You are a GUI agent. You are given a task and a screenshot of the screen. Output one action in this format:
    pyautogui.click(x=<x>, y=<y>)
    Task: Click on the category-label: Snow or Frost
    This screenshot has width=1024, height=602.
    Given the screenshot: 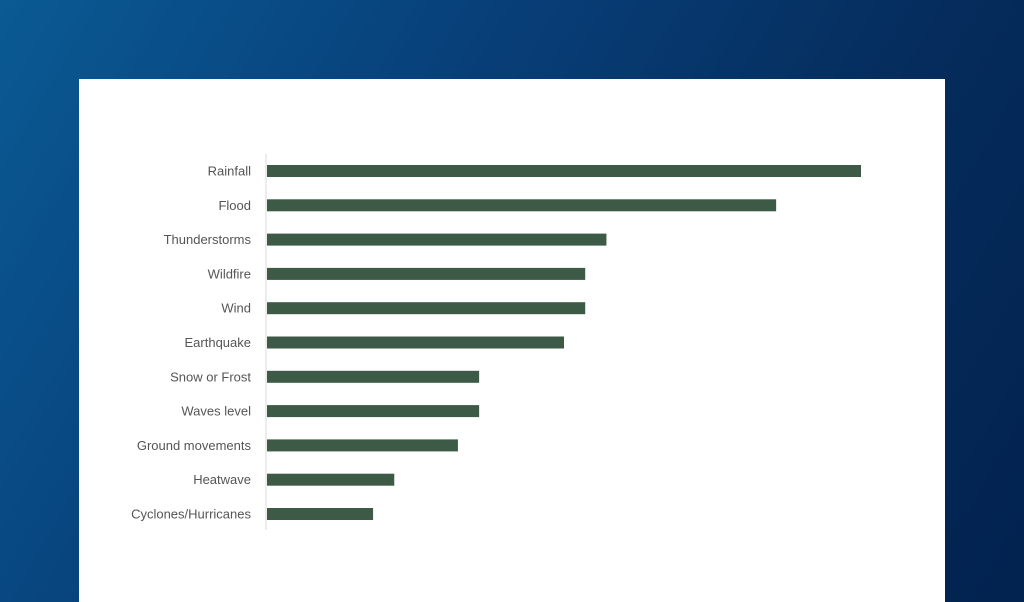 What is the action you would take?
    pyautogui.click(x=210, y=376)
    